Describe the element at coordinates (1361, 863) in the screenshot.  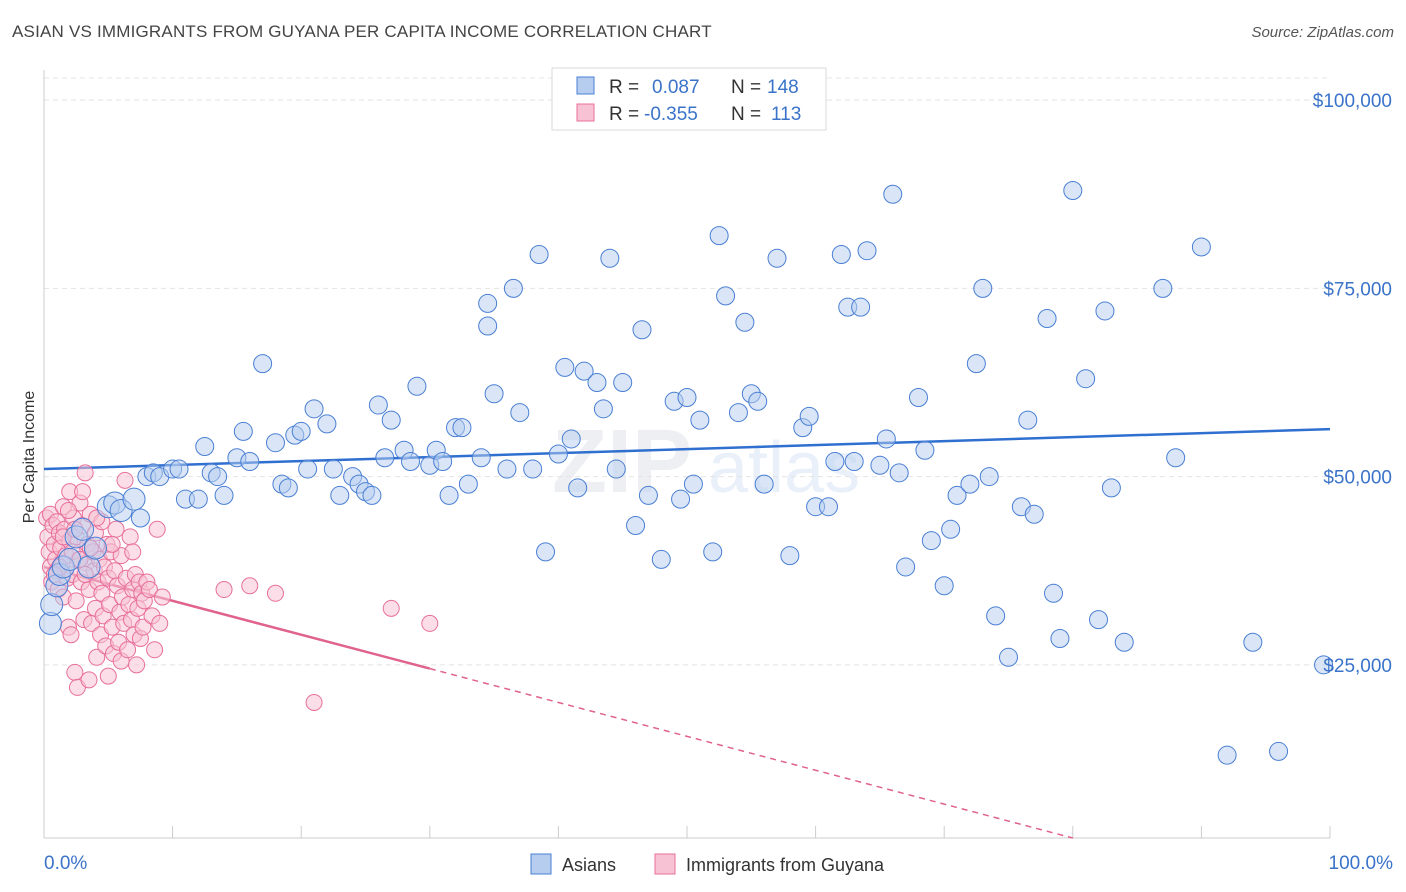
I see `x-tick-label-max: 100.0%` at that location.